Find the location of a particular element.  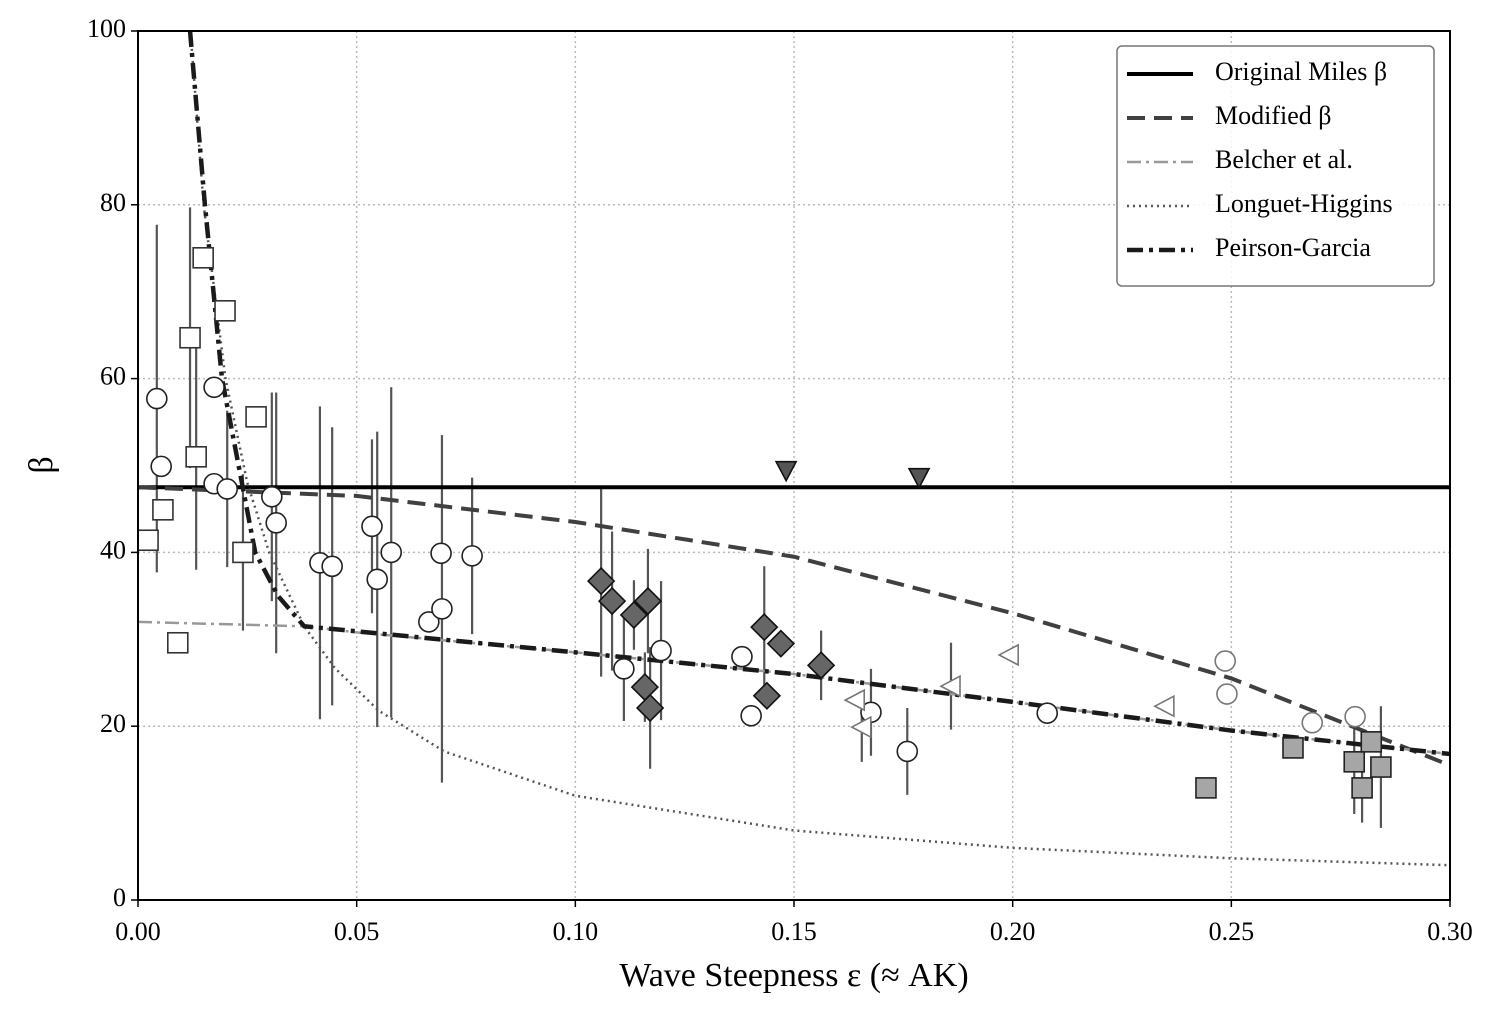

x-tick-label: 0.05 is located at coordinates (357, 931).